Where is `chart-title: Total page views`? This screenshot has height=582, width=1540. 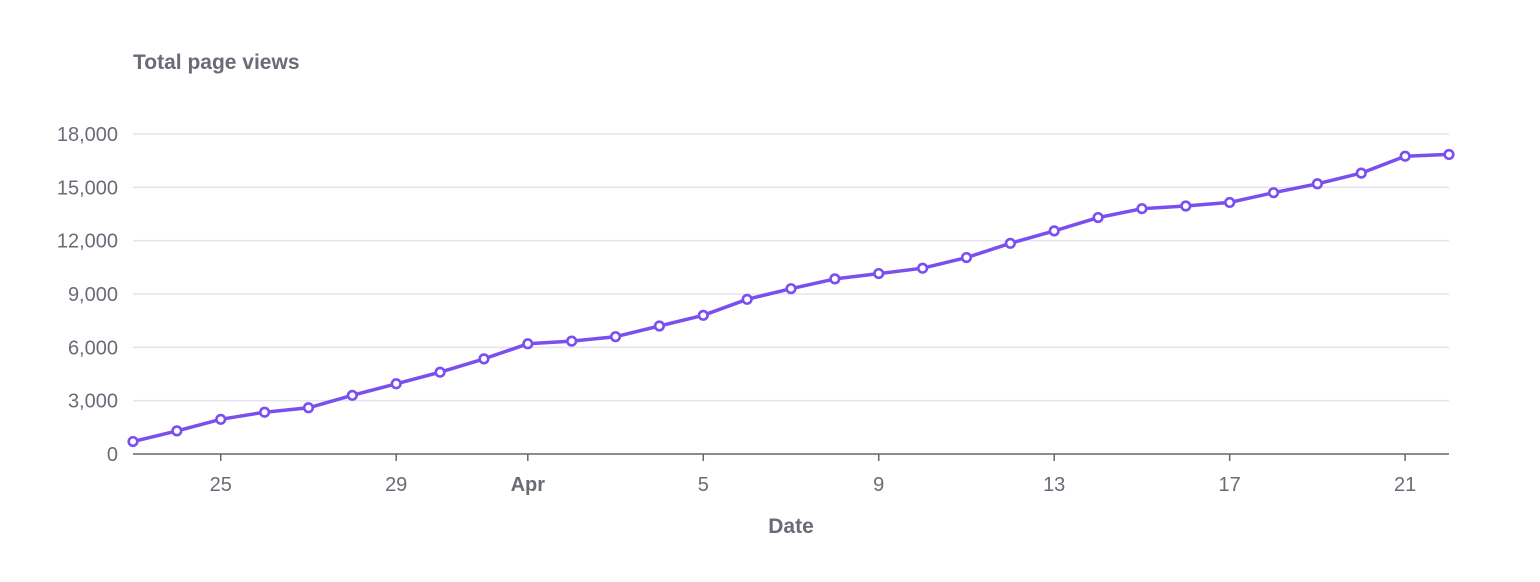 chart-title: Total page views is located at coordinates (216, 62).